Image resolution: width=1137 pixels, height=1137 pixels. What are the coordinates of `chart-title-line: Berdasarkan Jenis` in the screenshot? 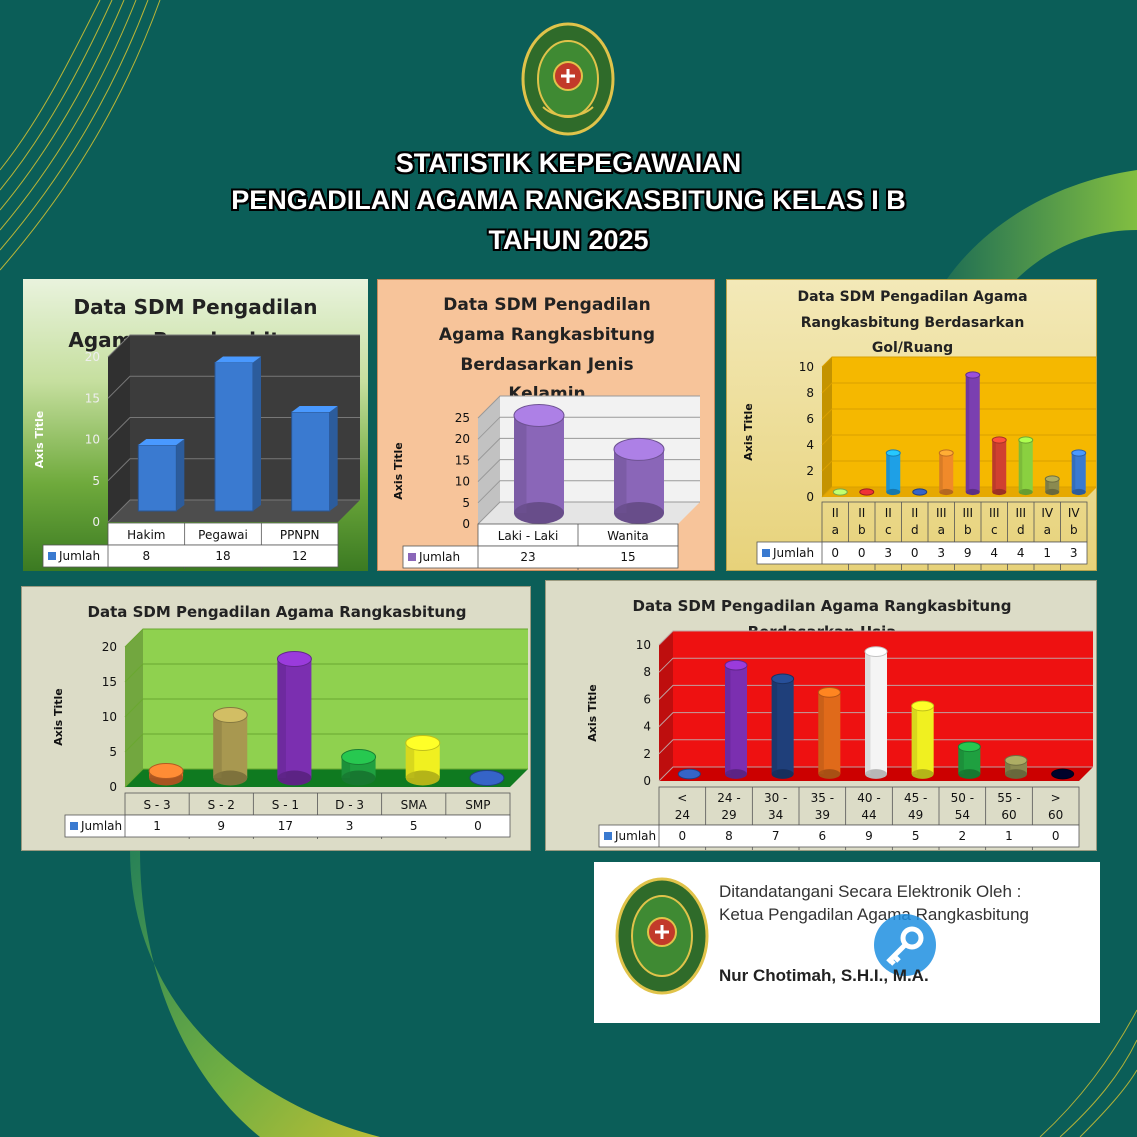 It's located at (546, 365).